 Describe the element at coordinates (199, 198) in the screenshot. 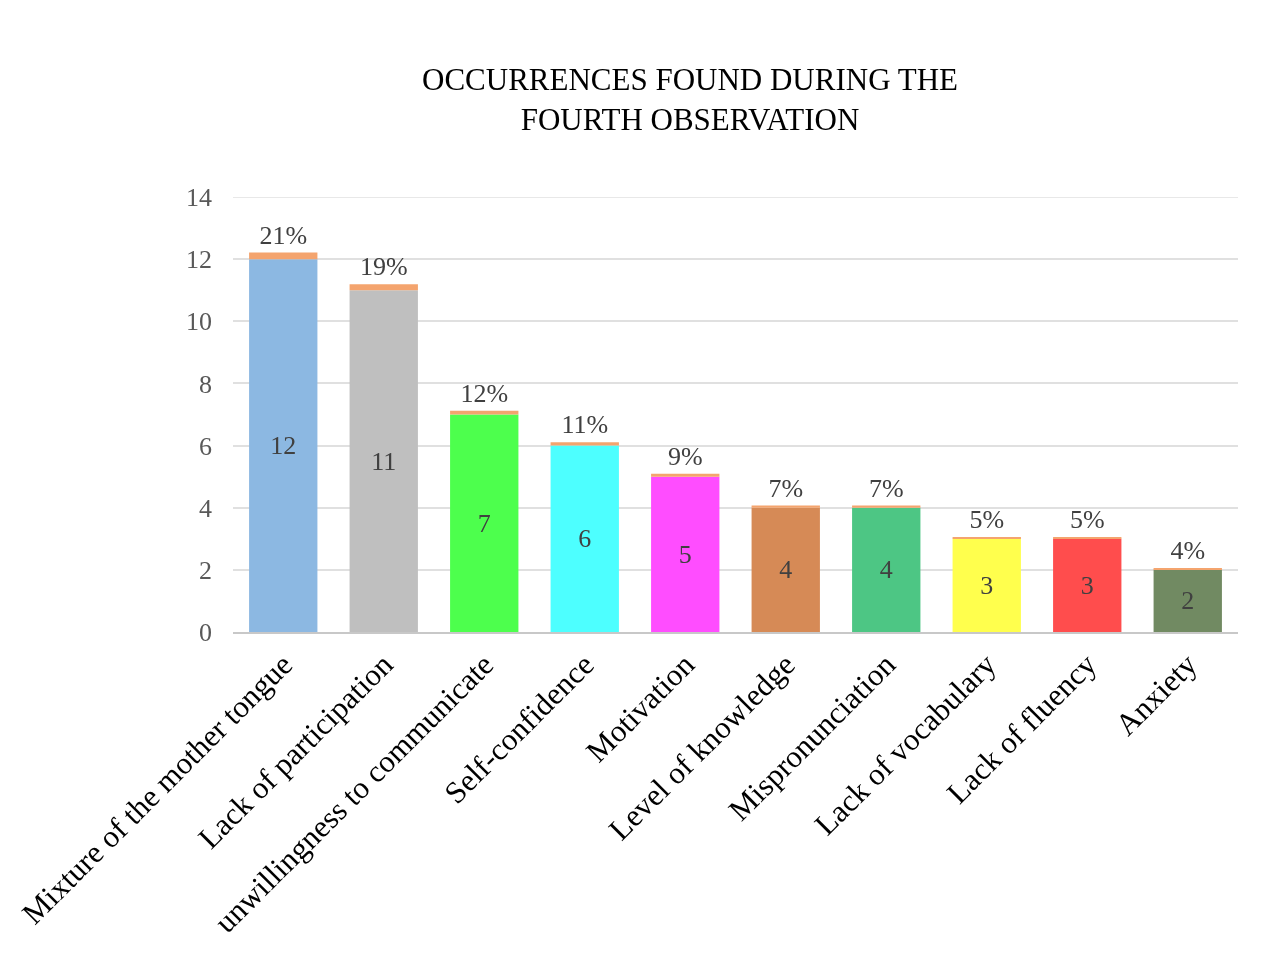

I see `y-tick-label: 14` at that location.